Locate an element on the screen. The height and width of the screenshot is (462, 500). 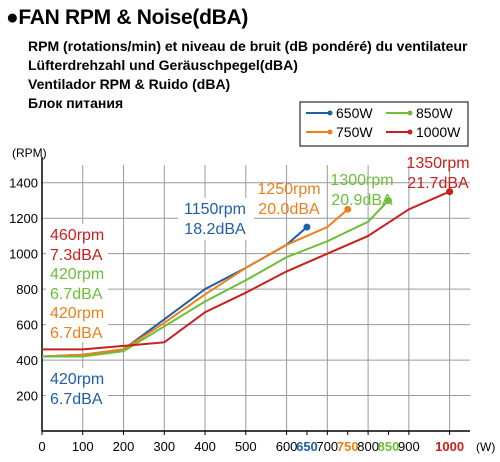
legend-label-1000W: 1000W is located at coordinates (438, 132).